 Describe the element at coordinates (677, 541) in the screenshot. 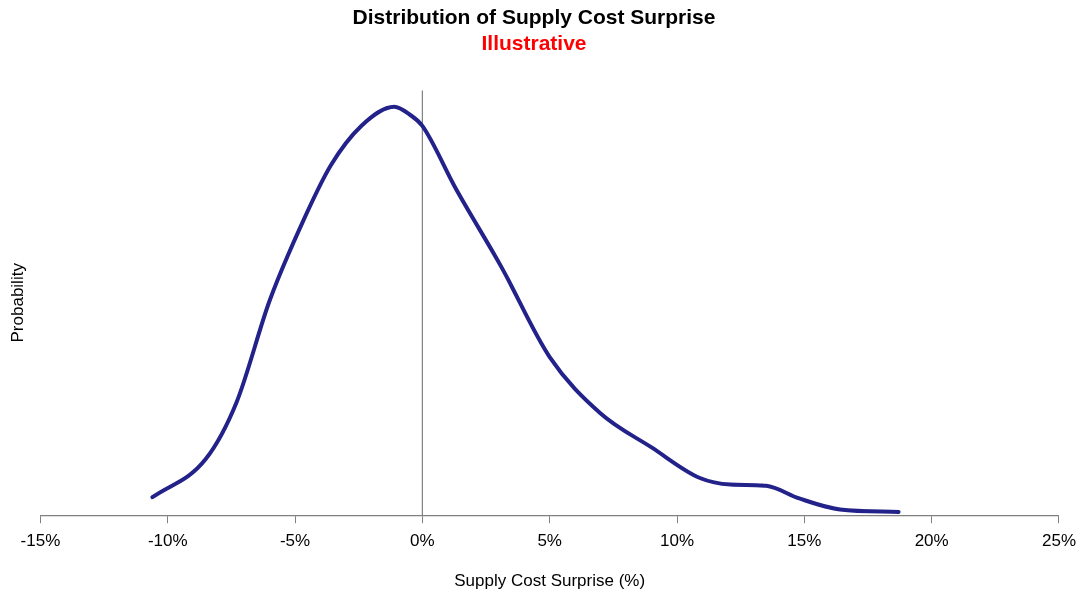

I see `x-tick-label: 10%` at that location.